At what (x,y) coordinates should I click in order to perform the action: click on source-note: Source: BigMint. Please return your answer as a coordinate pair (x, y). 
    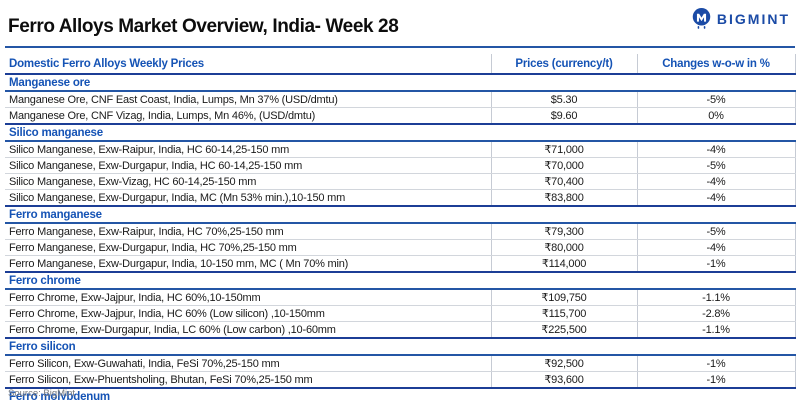
    Looking at the image, I should click on (42, 393).